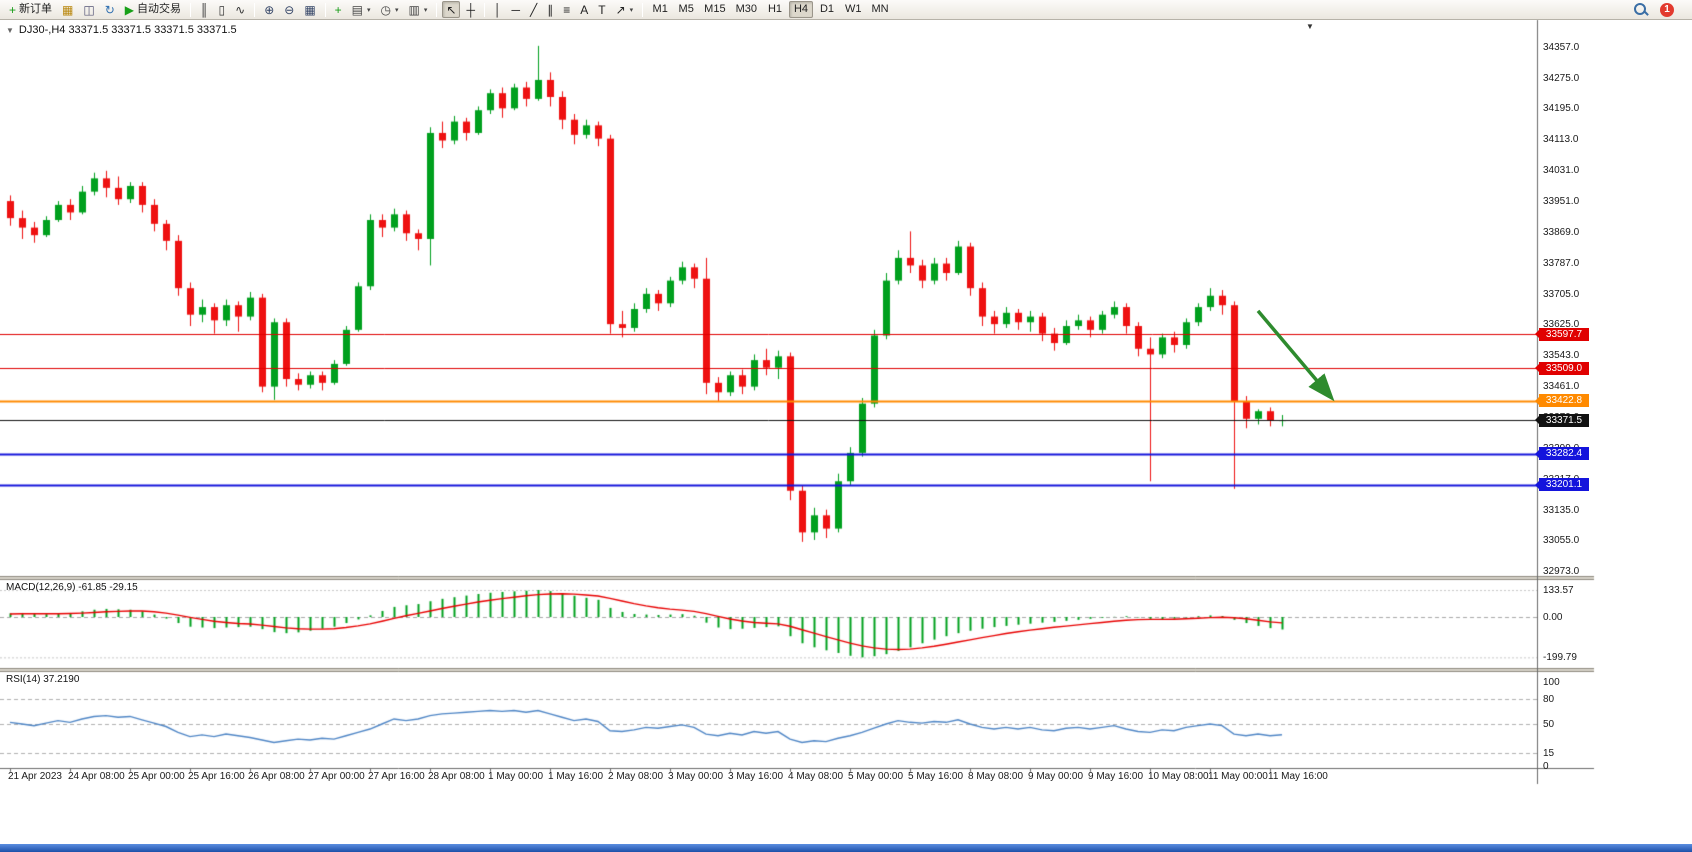 The height and width of the screenshot is (852, 1692). What do you see at coordinates (1561, 263) in the screenshot?
I see `price-axis-label: 33787.0` at bounding box center [1561, 263].